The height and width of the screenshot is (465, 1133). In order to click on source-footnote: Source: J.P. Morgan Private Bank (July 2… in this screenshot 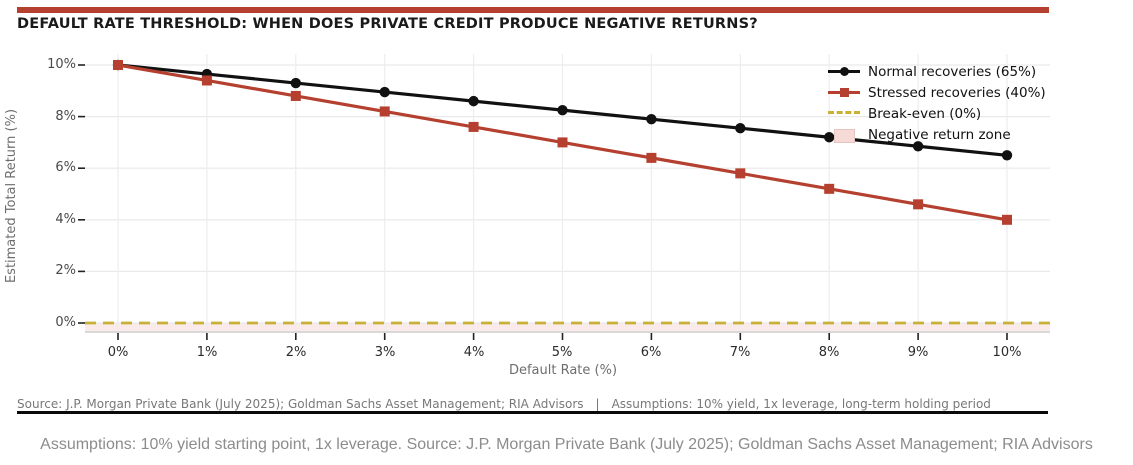, I will do `click(547, 404)`.